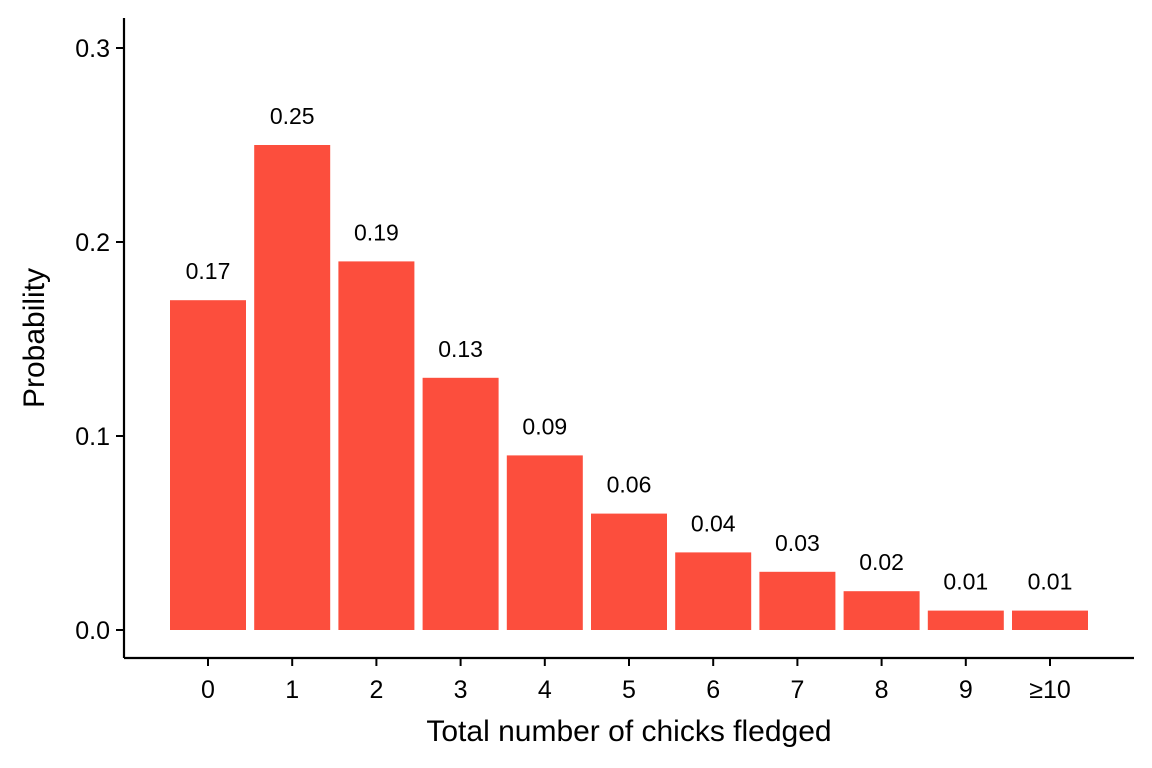 Image resolution: width=1152 pixels, height=768 pixels. I want to click on x-tick-label-9: 9, so click(966, 690).